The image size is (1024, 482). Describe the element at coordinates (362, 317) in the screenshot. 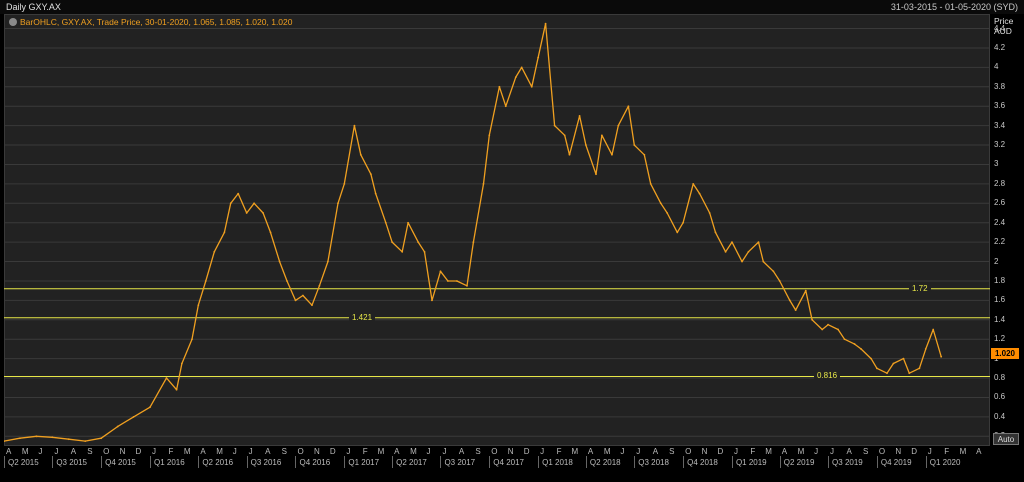

I see `level-line-label: 1.421` at that location.